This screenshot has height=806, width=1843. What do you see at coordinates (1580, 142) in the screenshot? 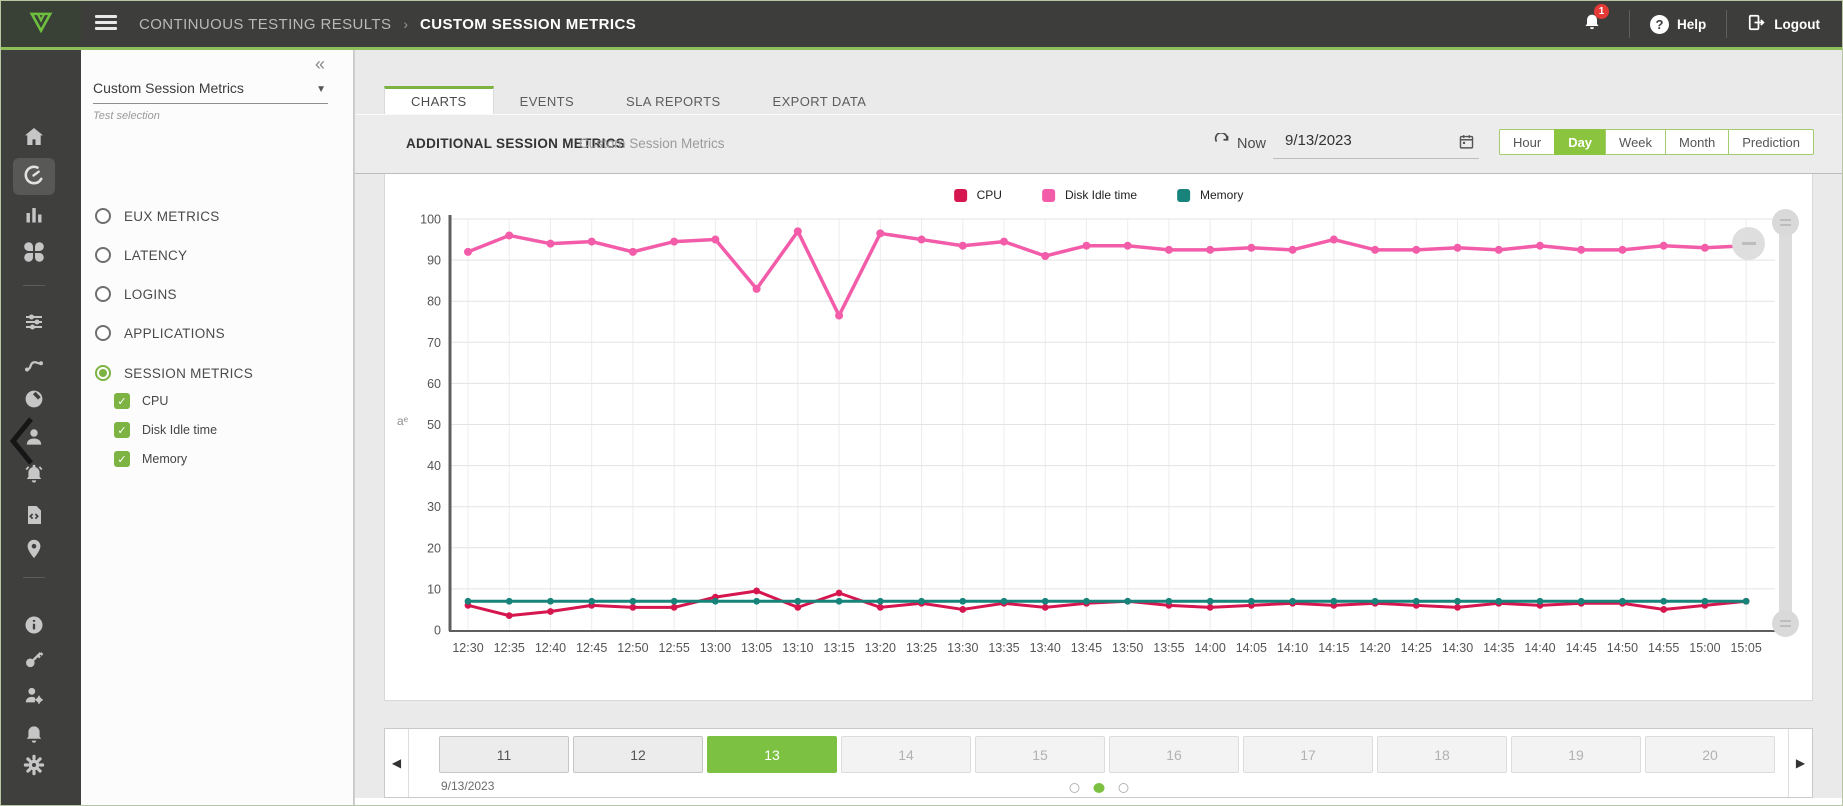
I see `range-button-day: Day` at bounding box center [1580, 142].